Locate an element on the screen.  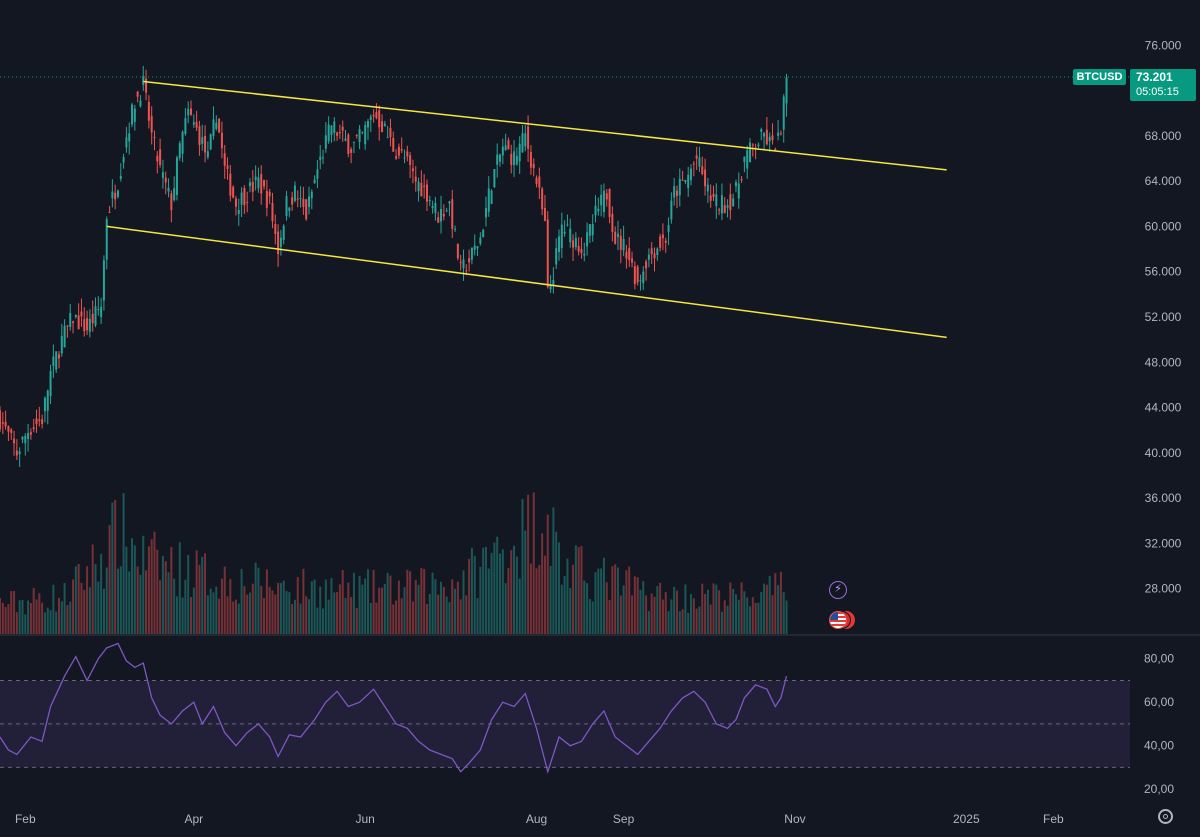
us-flag-icon is located at coordinates (844, 620).